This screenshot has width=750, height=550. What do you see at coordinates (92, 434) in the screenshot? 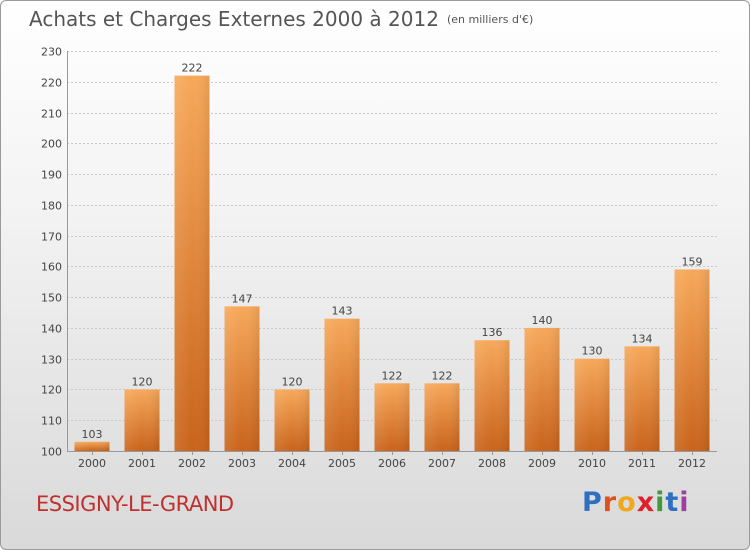
I see `data-label: 103` at bounding box center [92, 434].